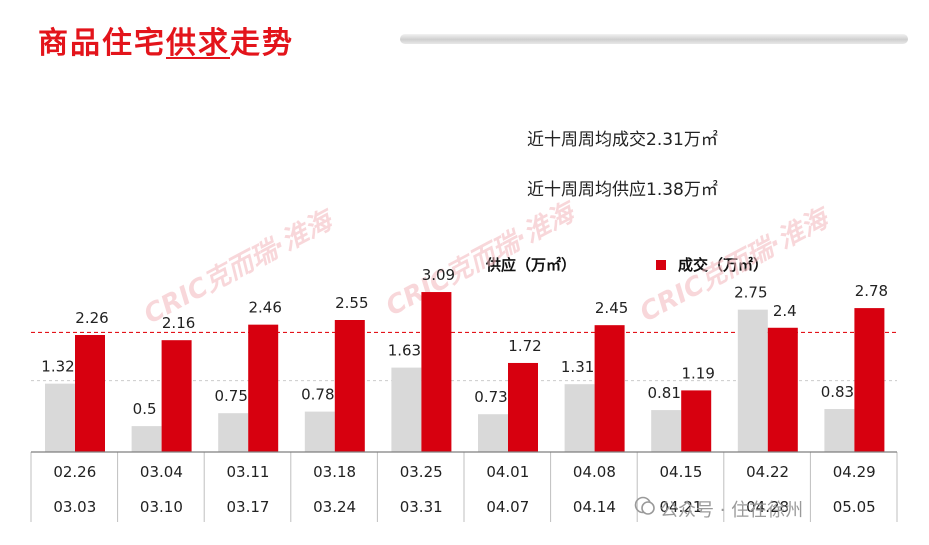 This screenshot has width=929, height=545. I want to click on x-tick-label-start-6: 04.01, so click(507, 472).